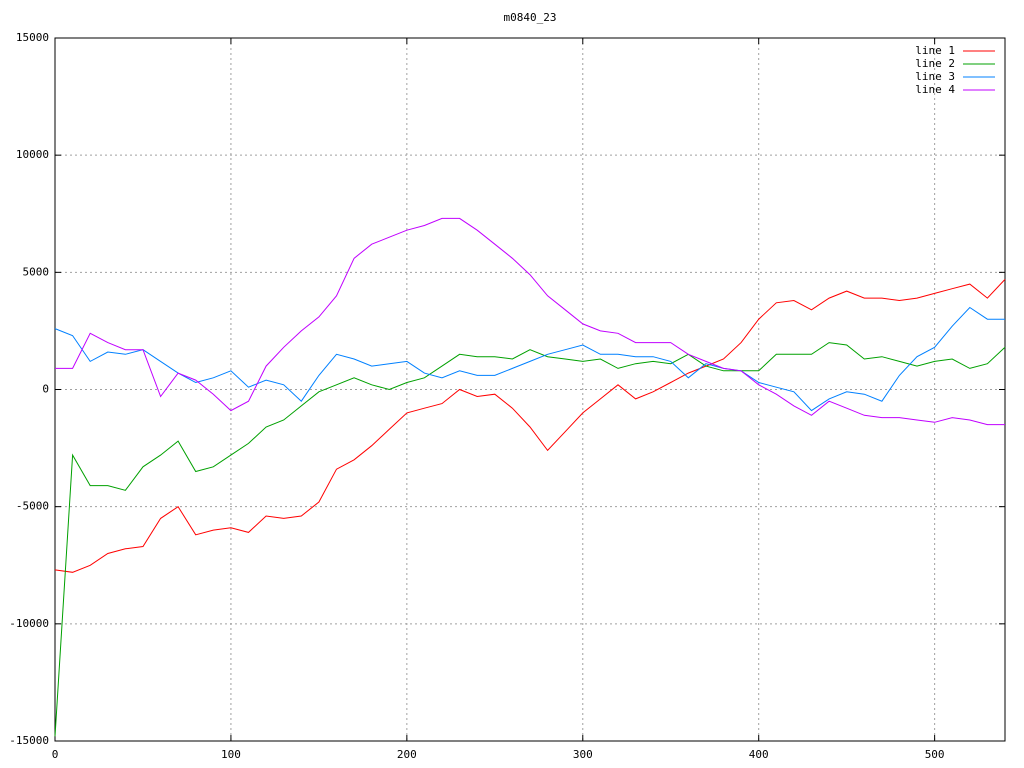  I want to click on x-tick-label: 200, so click(407, 754).